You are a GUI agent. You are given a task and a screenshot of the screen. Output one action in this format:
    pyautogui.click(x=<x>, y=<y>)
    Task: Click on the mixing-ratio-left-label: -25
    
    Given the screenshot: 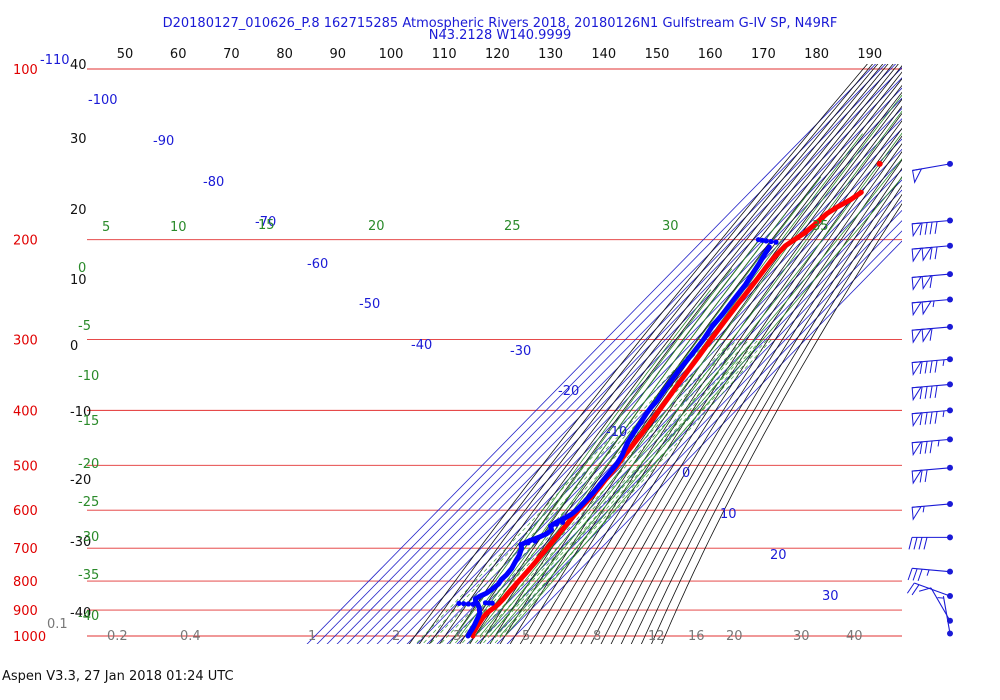 What is the action you would take?
    pyautogui.click(x=88, y=502)
    